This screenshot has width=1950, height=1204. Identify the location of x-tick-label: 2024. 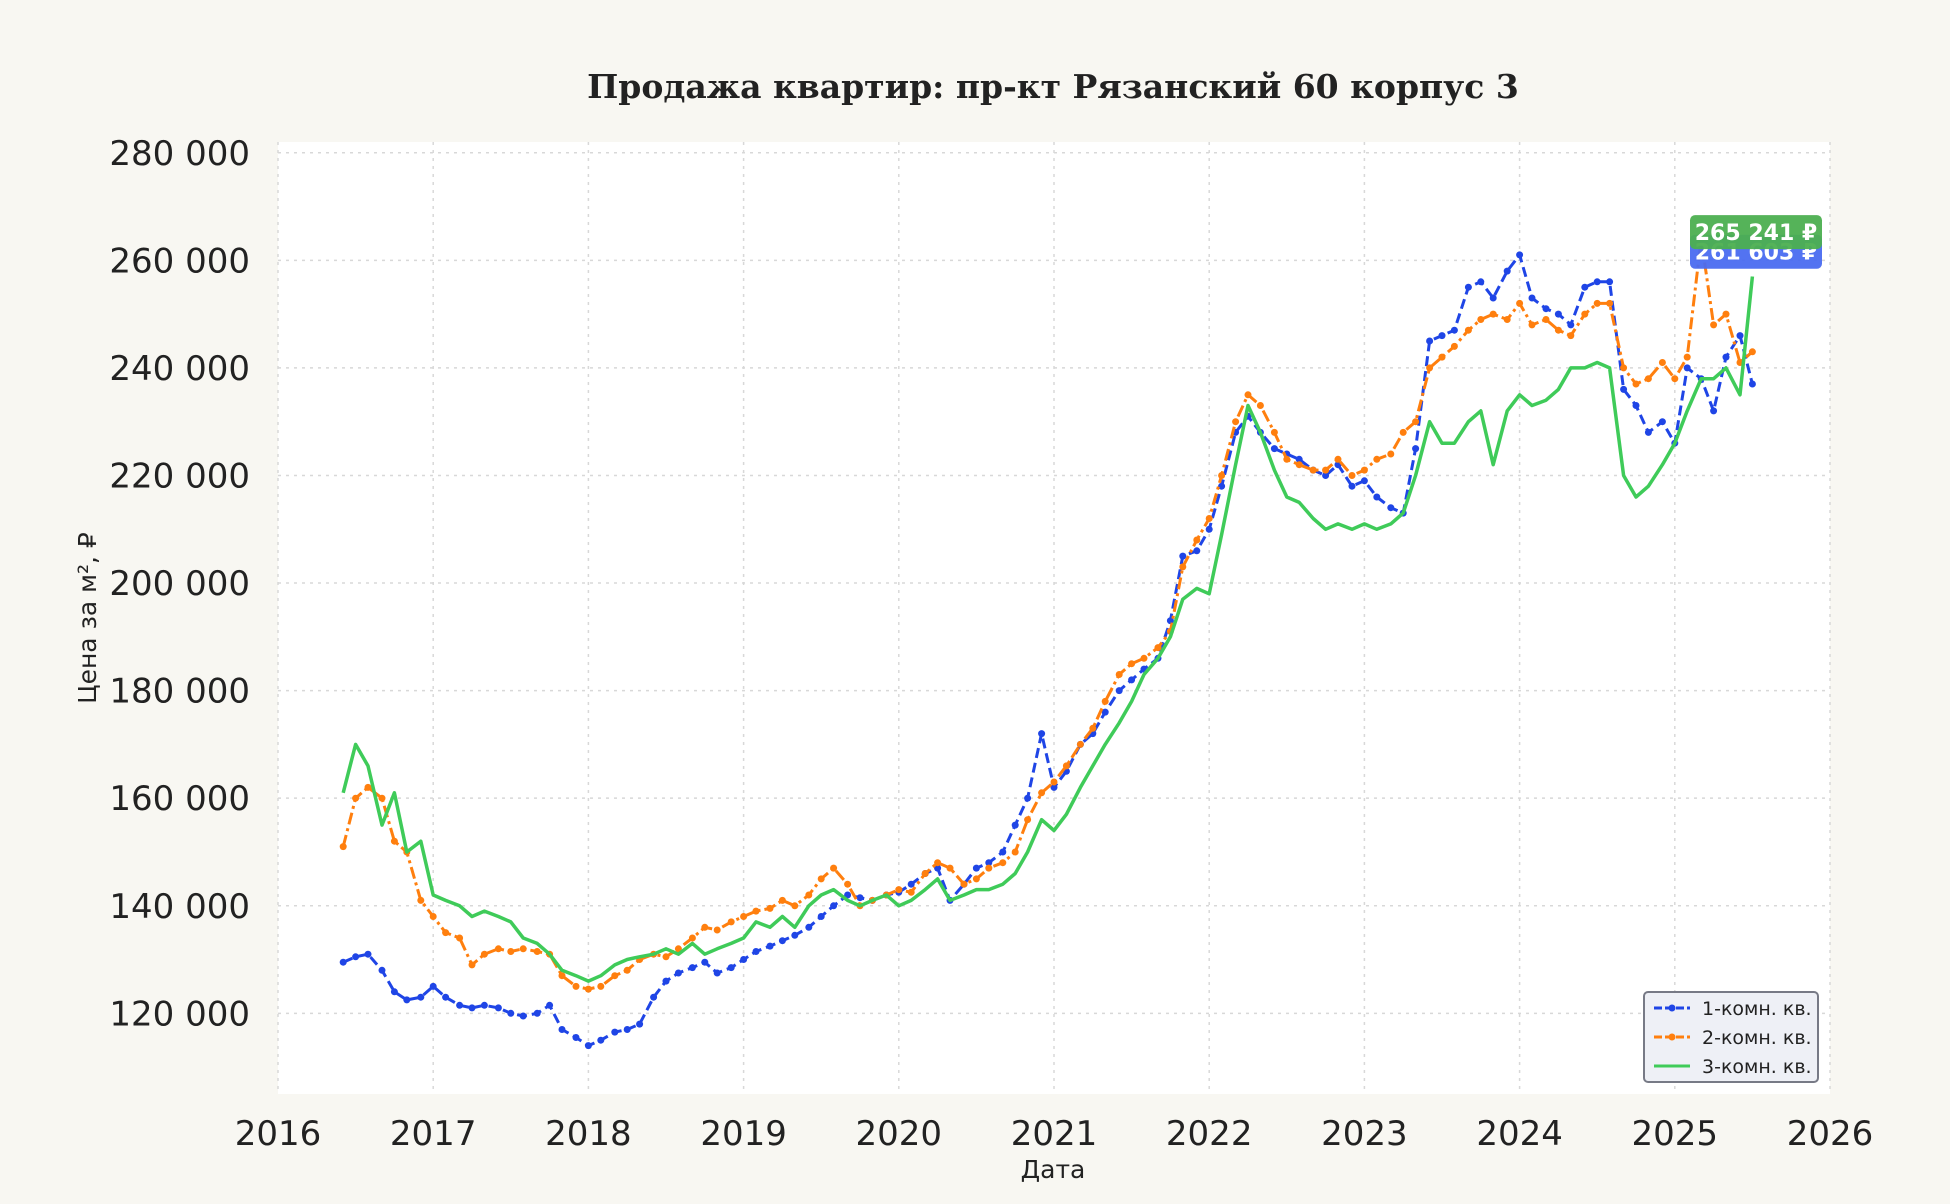
(1519, 1134).